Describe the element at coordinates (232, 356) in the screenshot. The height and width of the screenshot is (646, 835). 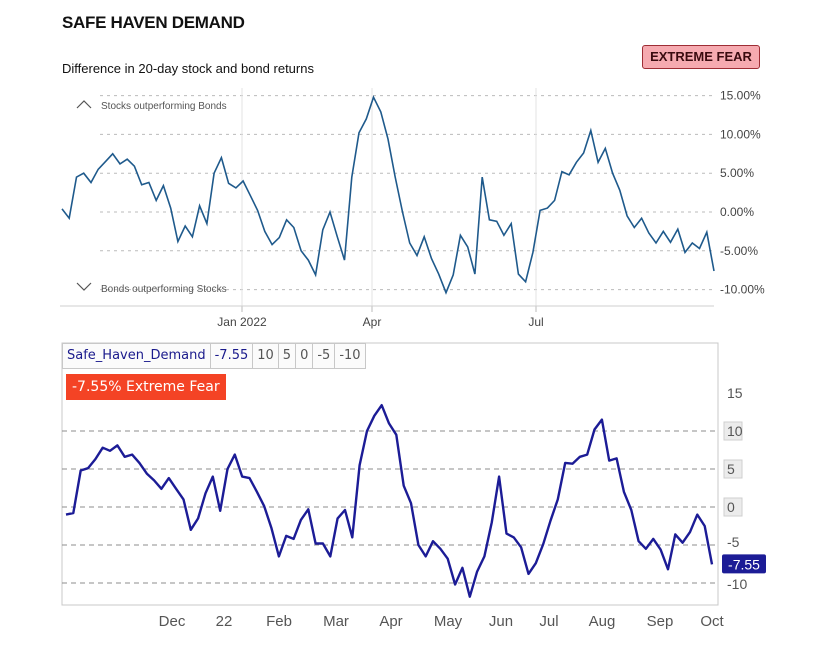
I see `legend-series-value: -7.55` at that location.